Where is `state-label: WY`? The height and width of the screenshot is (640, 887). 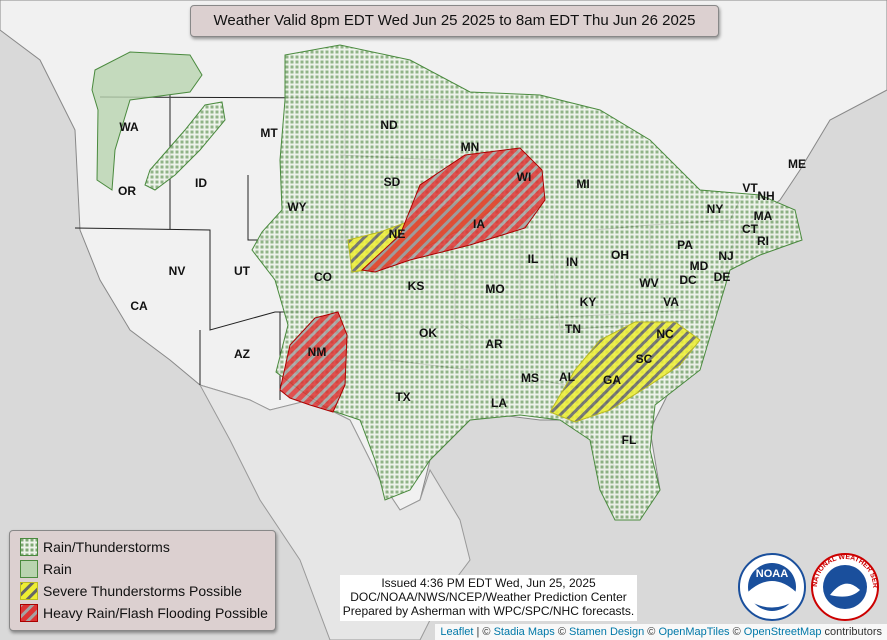
state-label: WY is located at coordinates (296, 207).